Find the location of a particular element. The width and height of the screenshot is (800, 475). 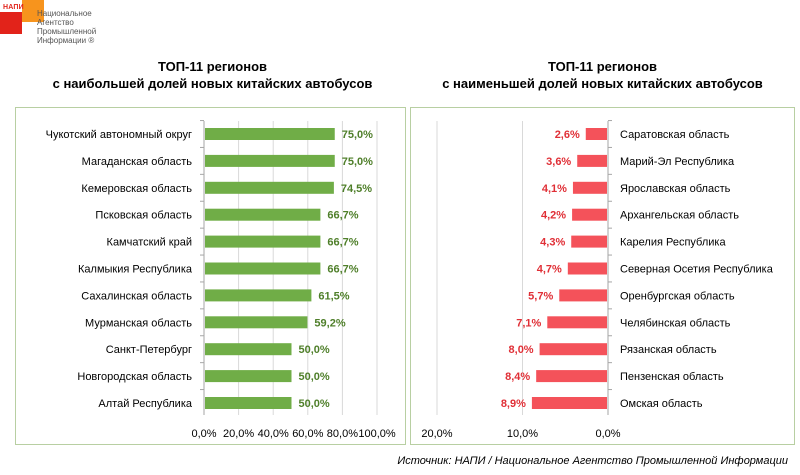

category-label: Оренбургская область is located at coordinates (677, 296).